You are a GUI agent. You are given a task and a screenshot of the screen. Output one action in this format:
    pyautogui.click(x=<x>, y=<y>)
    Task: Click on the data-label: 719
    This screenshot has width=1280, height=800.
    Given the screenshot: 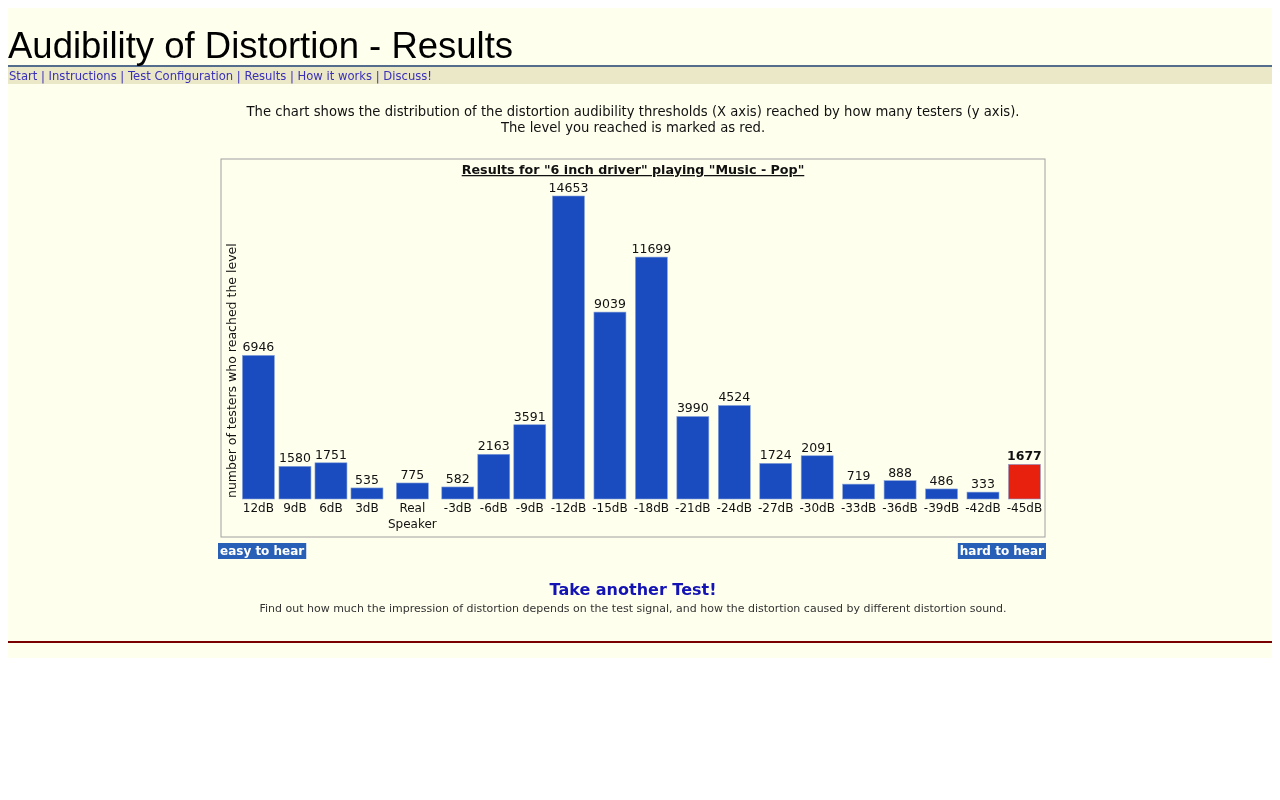 What is the action you would take?
    pyautogui.click(x=858, y=476)
    